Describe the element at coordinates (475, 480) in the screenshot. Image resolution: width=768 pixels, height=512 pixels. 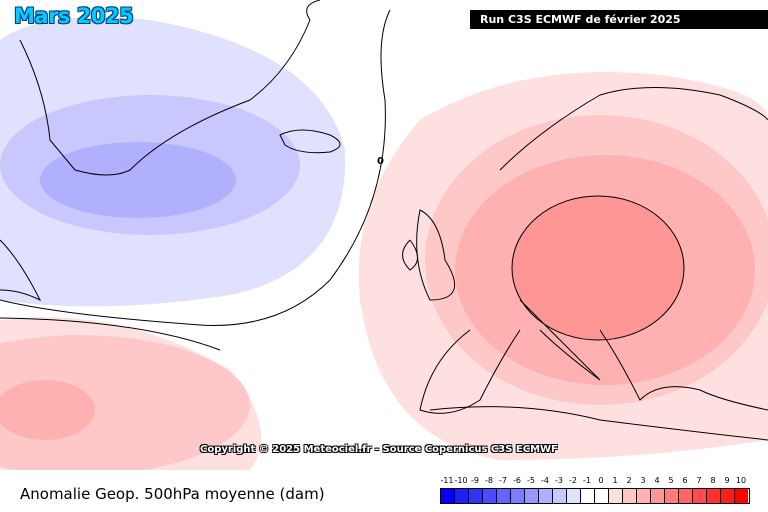
I see `legend-label: -9` at that location.